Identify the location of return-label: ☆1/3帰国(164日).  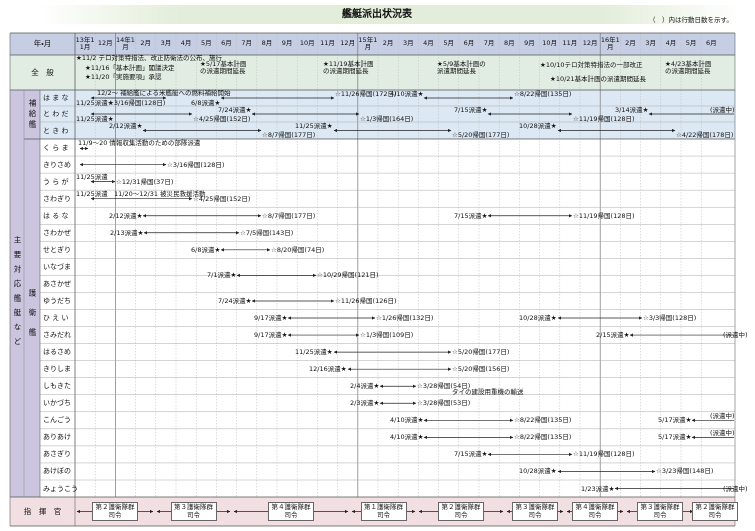
(387, 118).